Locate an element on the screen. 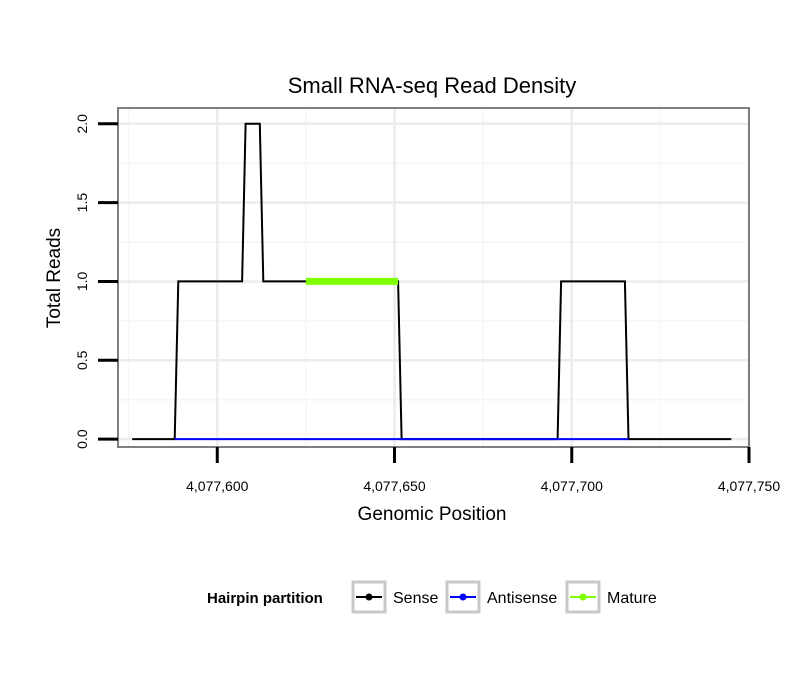 This screenshot has height=690, width=810. legend-label-antisense: Antisense is located at coordinates (522, 598).